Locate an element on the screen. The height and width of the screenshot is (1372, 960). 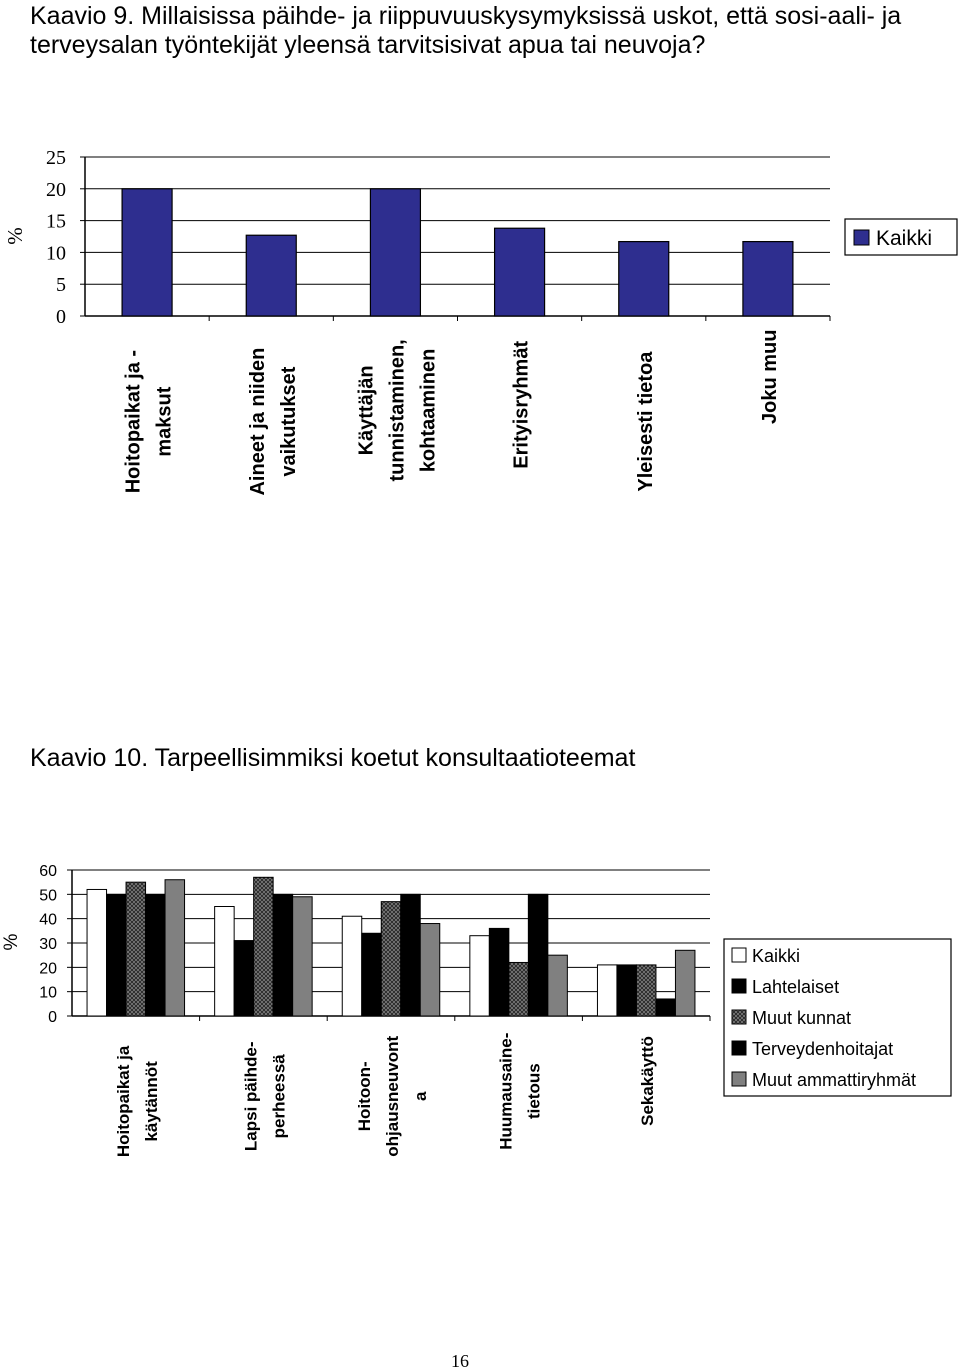
x-tick-label: Käyttäjän tunnistaminen, kohtaaminen is located at coordinates (397, 410).